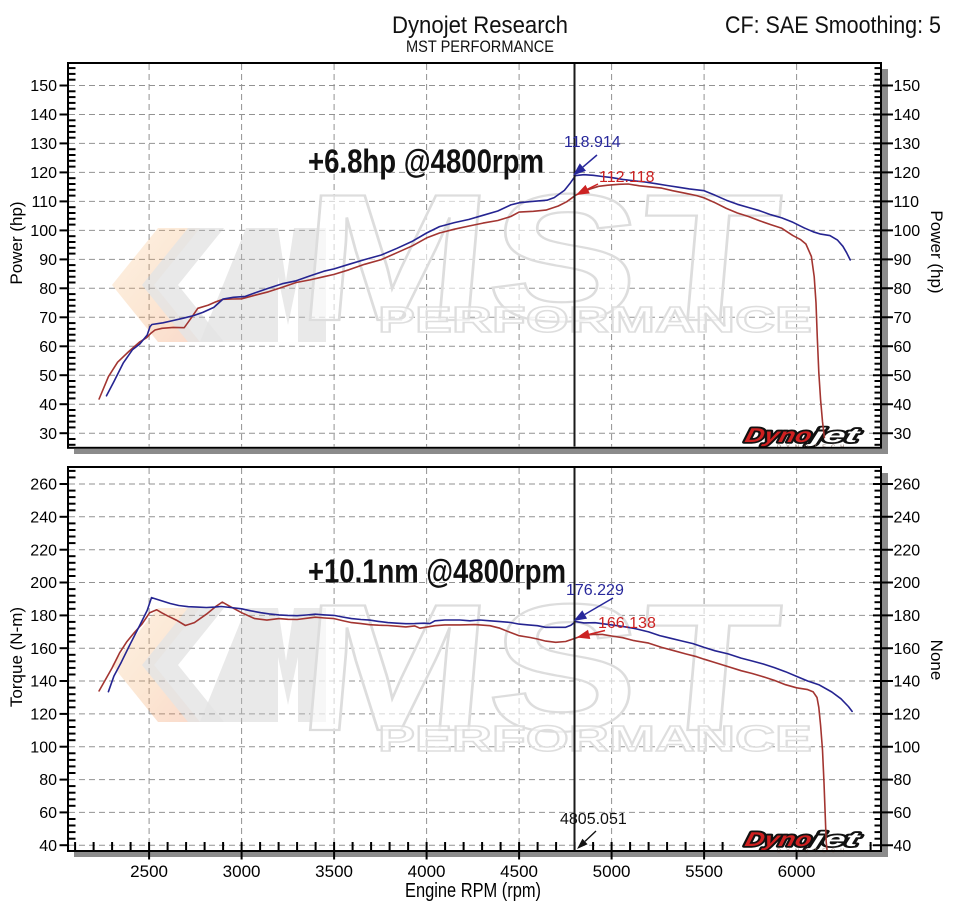 The height and width of the screenshot is (919, 960). What do you see at coordinates (704, 871) in the screenshot?
I see `svg-text: 5500` at bounding box center [704, 871].